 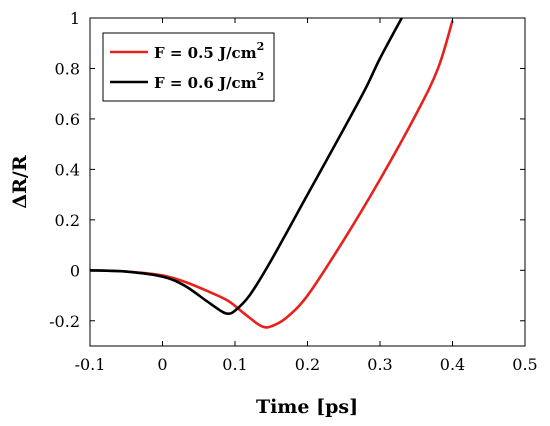 What do you see at coordinates (524, 364) in the screenshot?
I see `x-tick-label: 0.5` at bounding box center [524, 364].